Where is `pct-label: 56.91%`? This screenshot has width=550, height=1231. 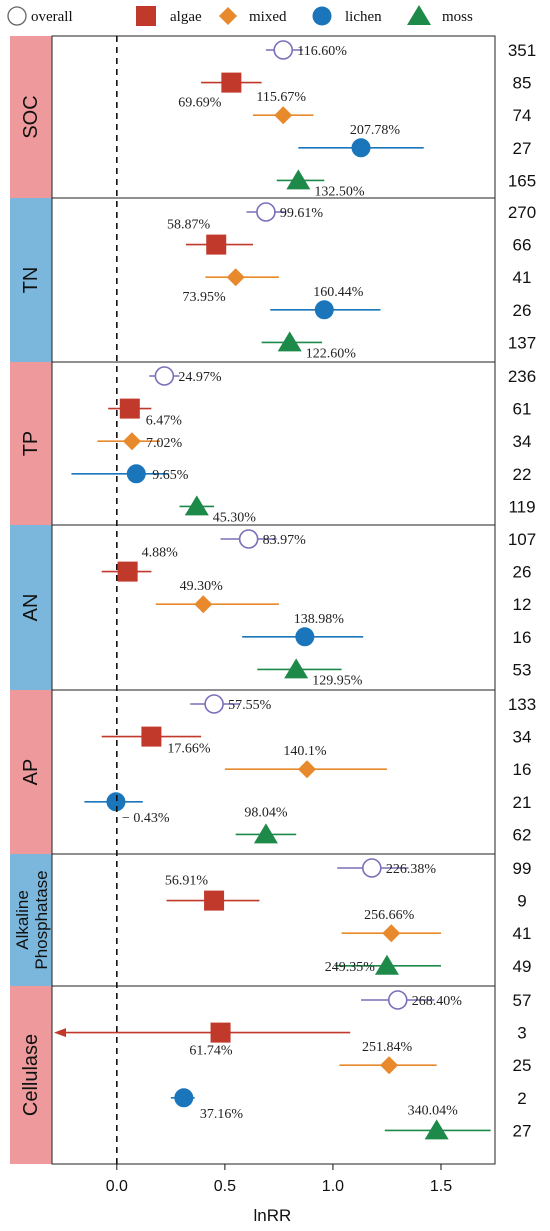 pct-label: 56.91% is located at coordinates (187, 881).